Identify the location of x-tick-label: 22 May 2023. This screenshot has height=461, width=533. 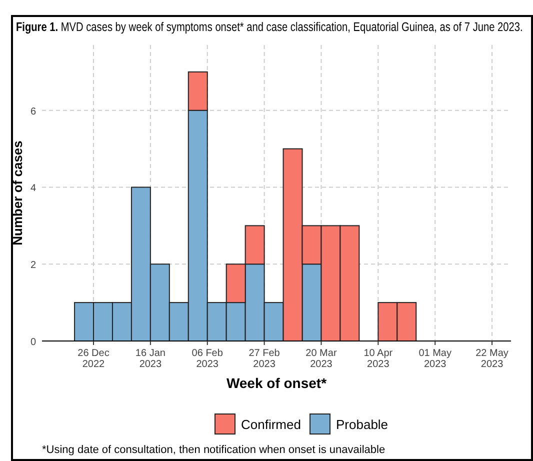
(492, 359).